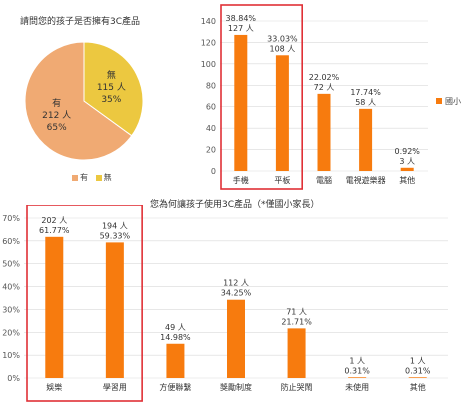 The image size is (468, 407). I want to click on device-legend-swatch, so click(439, 101).